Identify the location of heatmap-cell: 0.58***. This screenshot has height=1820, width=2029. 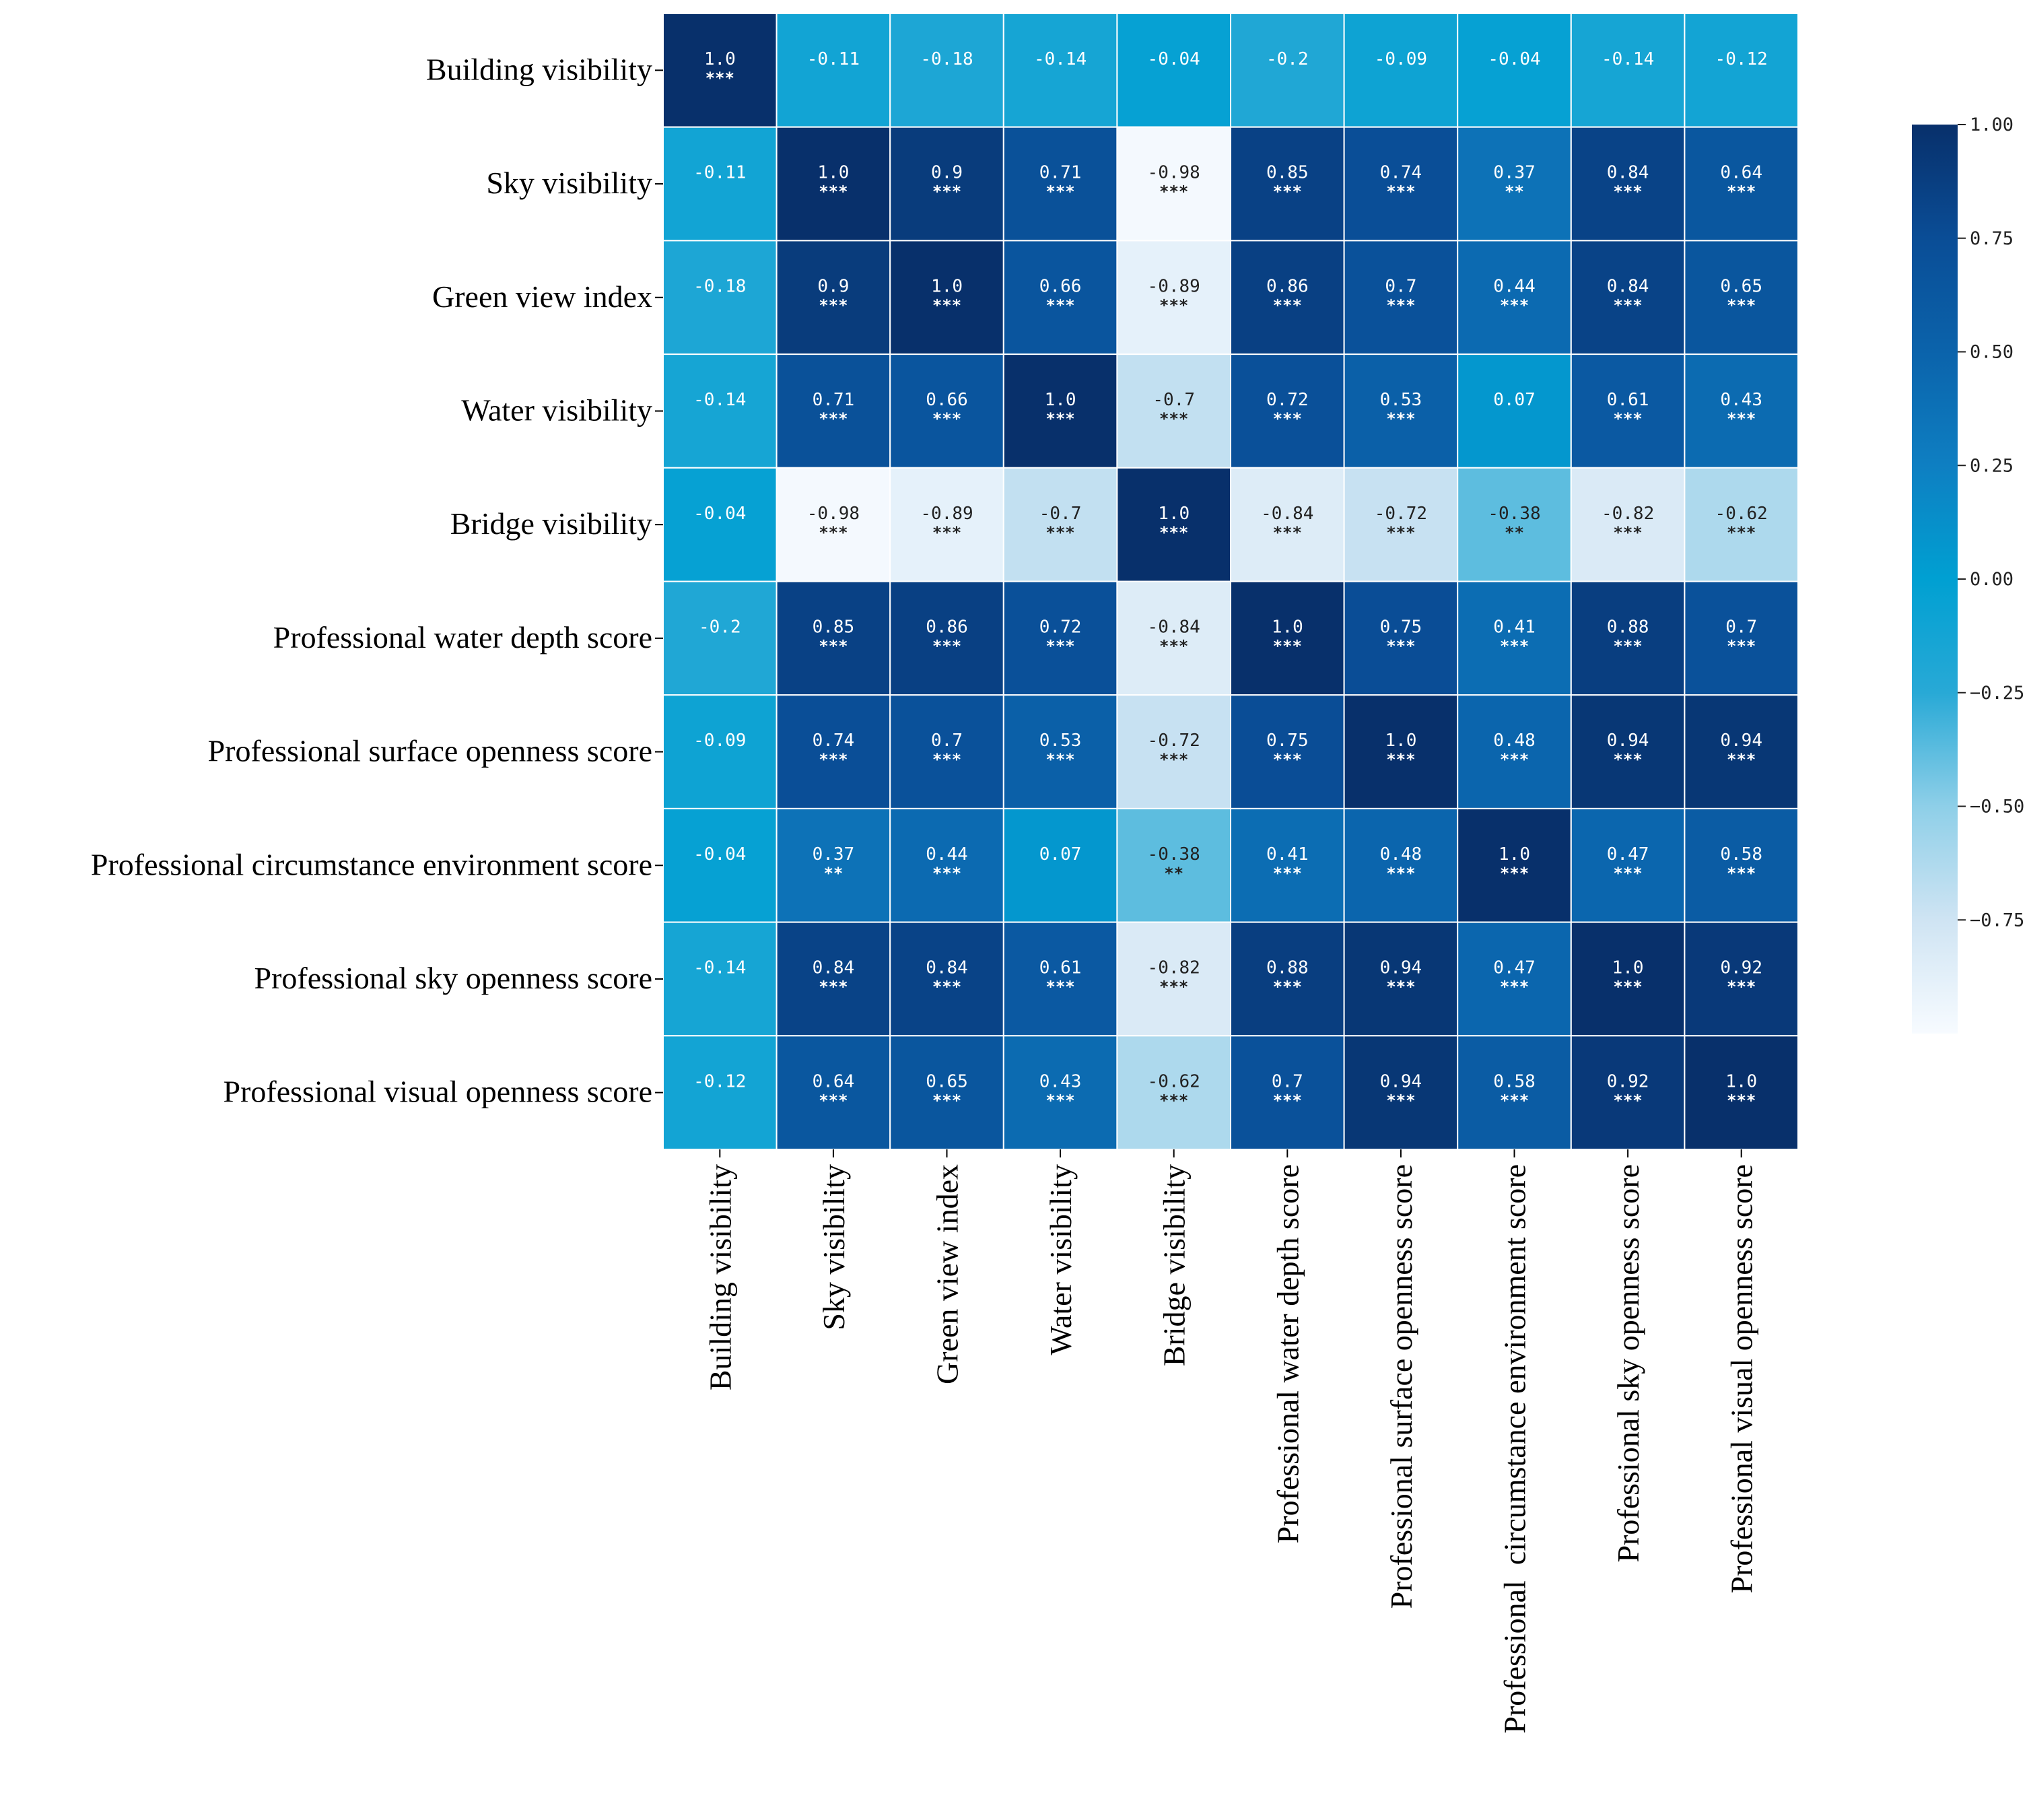
(1741, 865).